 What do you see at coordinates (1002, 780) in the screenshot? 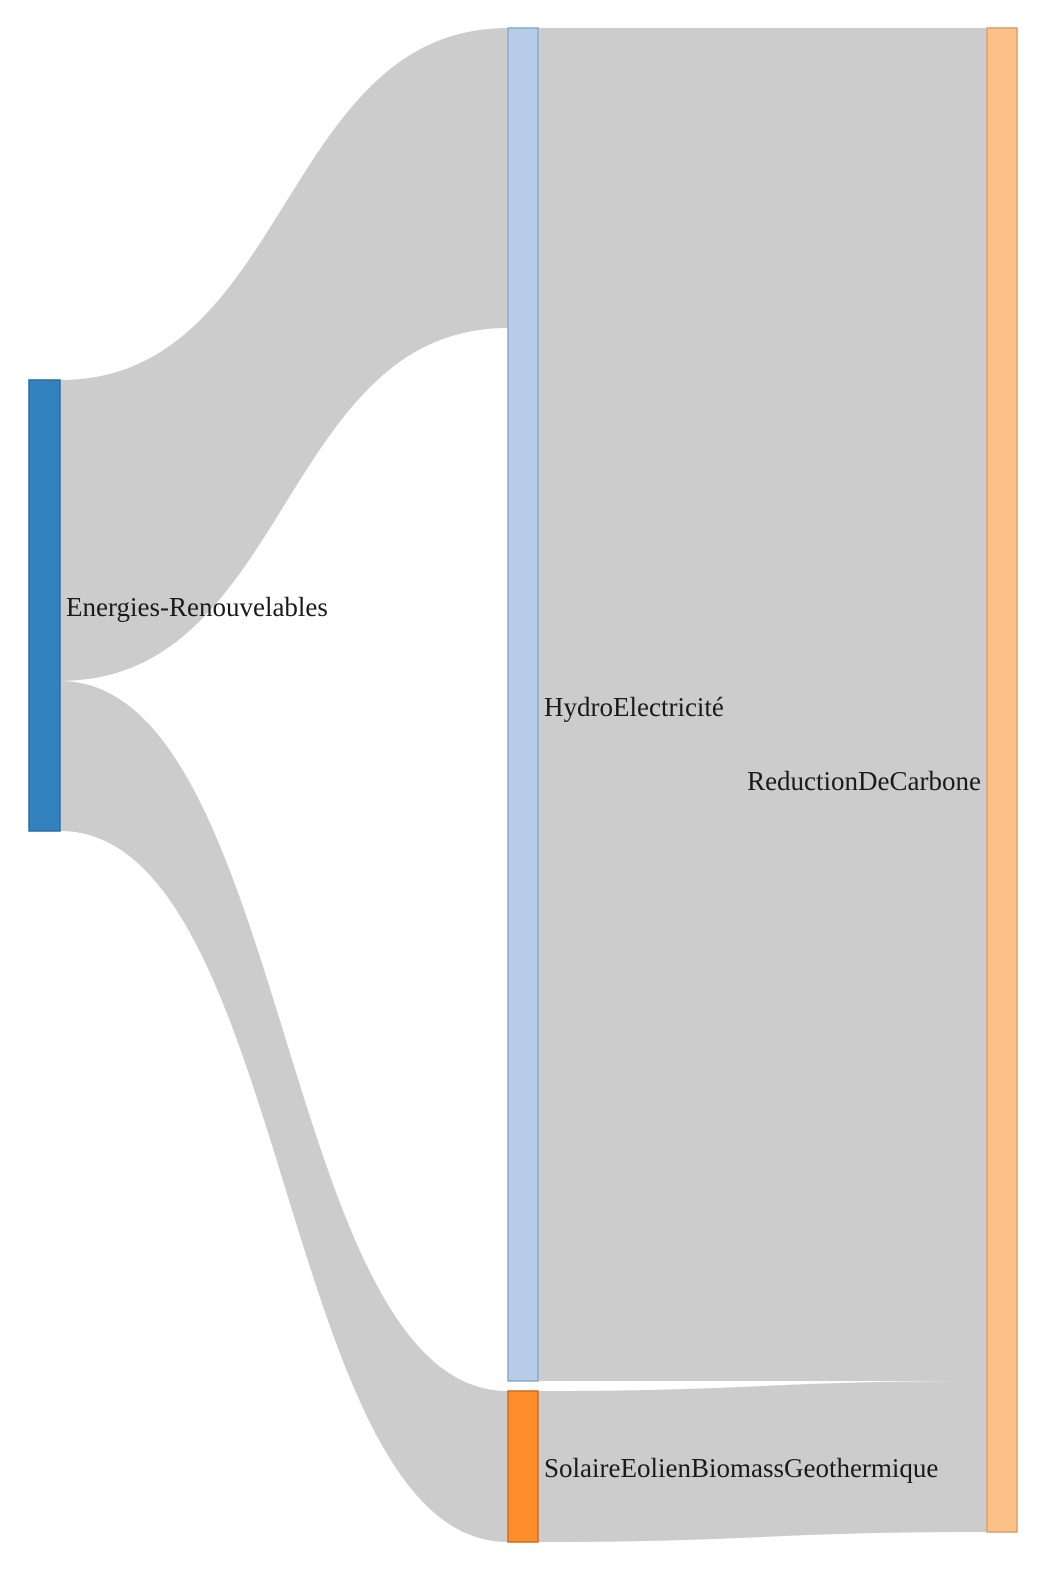
I see `node-reduction-de-carbone` at bounding box center [1002, 780].